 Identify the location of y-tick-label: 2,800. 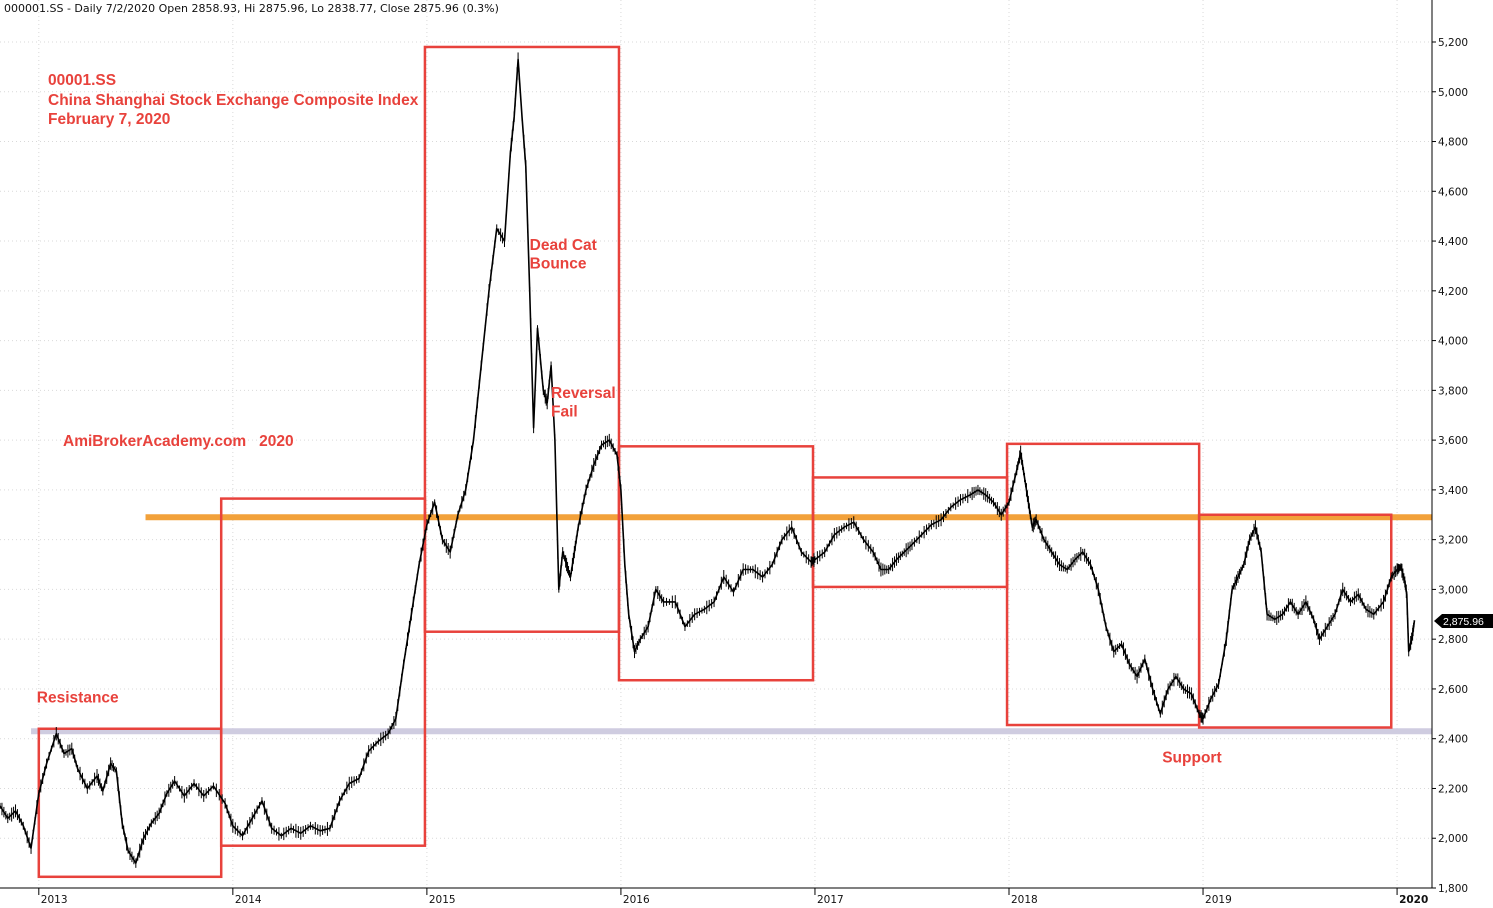
(1453, 640).